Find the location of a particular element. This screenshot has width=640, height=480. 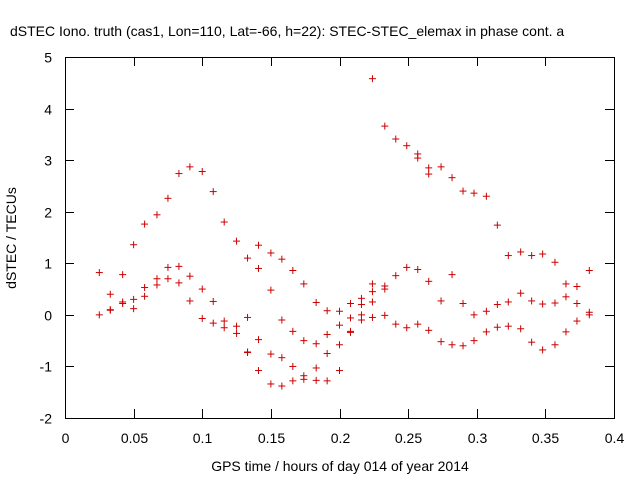

x-tick-label: 0.15 is located at coordinates (271, 438).